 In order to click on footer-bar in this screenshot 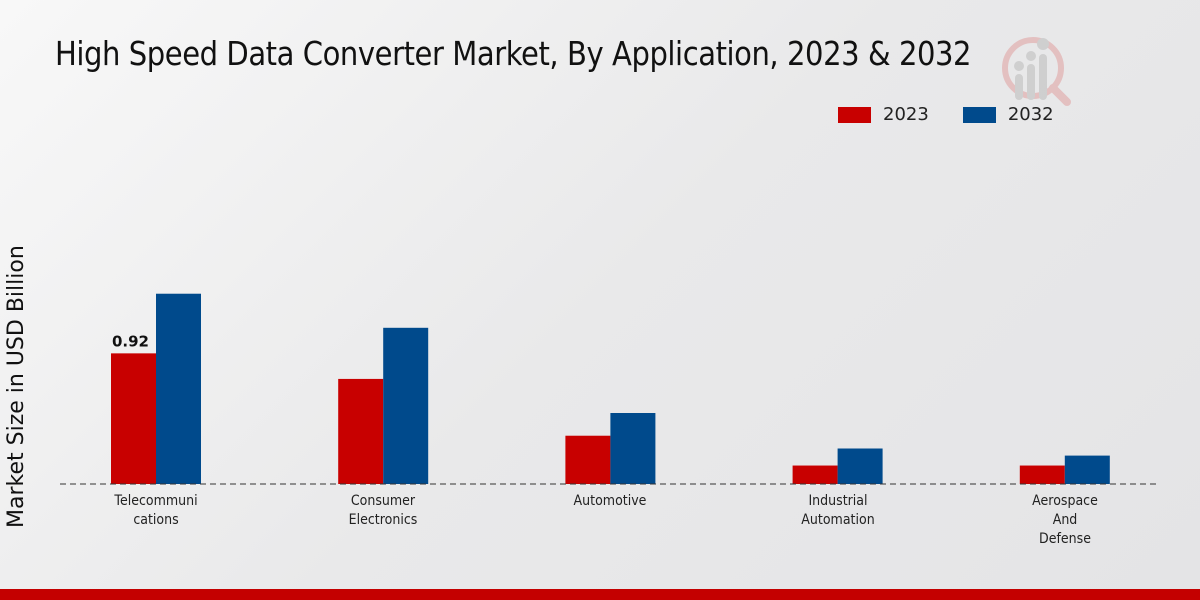, I will do `click(600, 594)`.